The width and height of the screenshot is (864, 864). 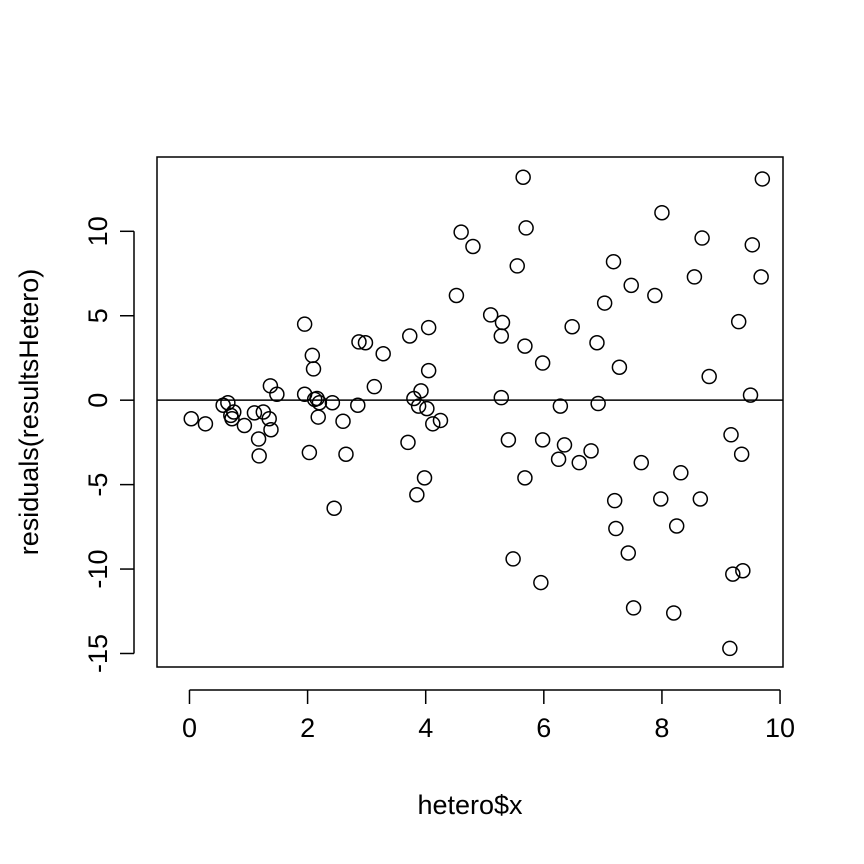 I want to click on x-tick-label: 10, so click(x=780, y=728).